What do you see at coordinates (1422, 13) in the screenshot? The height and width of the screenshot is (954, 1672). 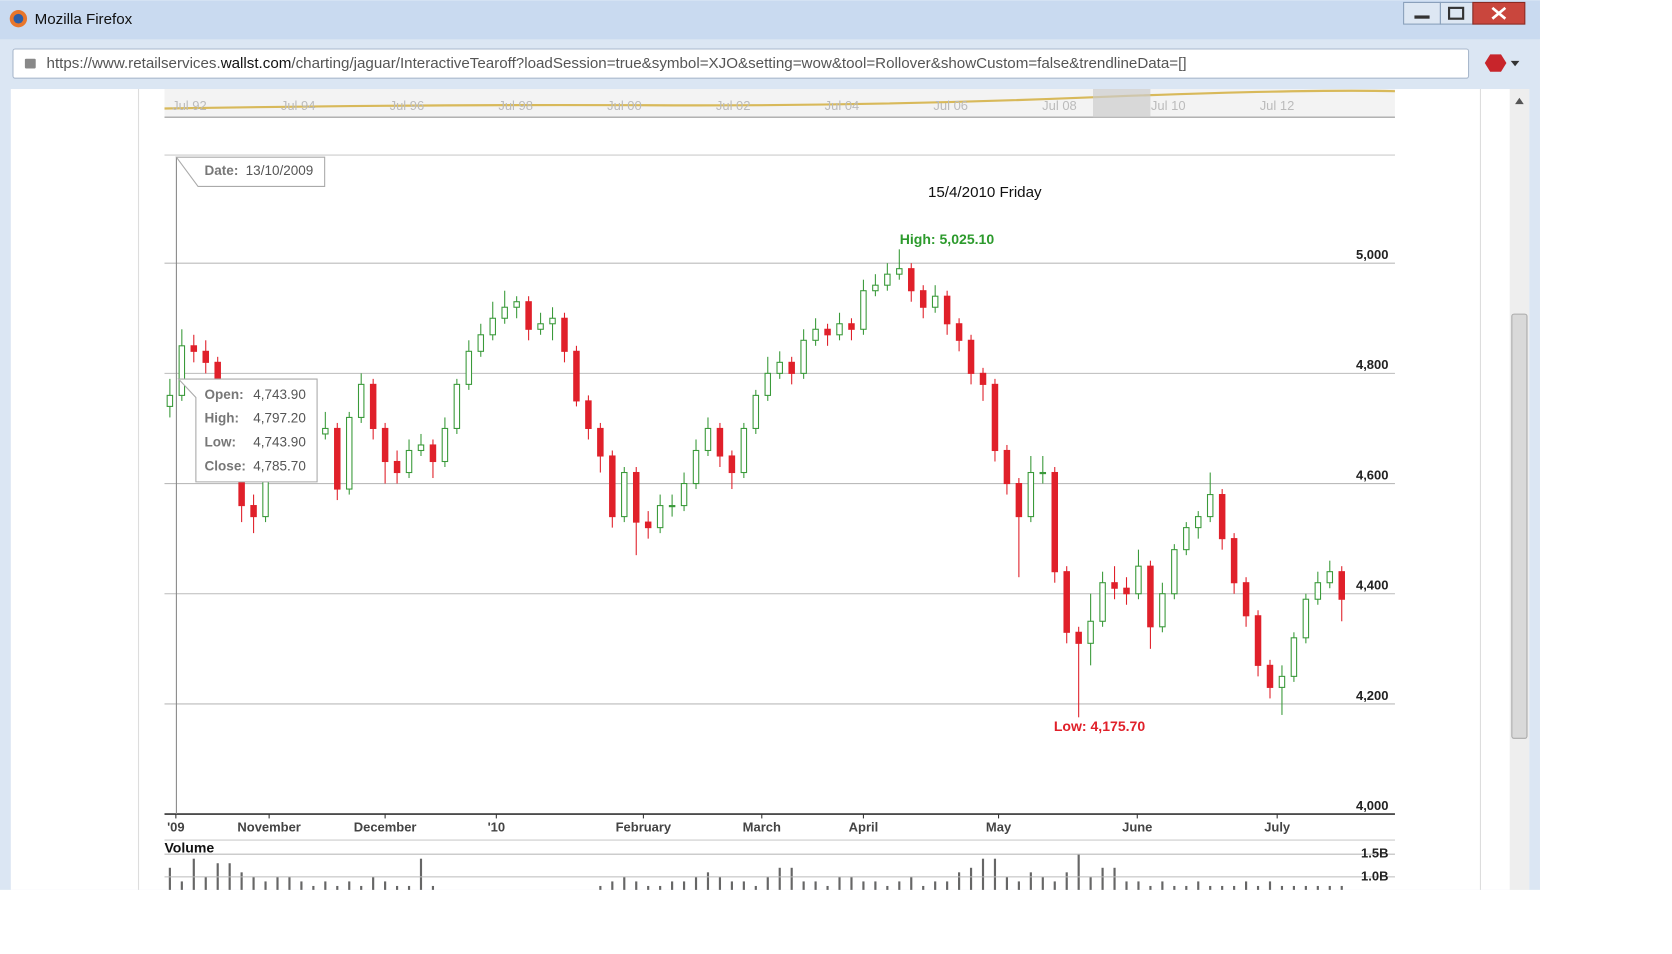 I see `minimize-button` at bounding box center [1422, 13].